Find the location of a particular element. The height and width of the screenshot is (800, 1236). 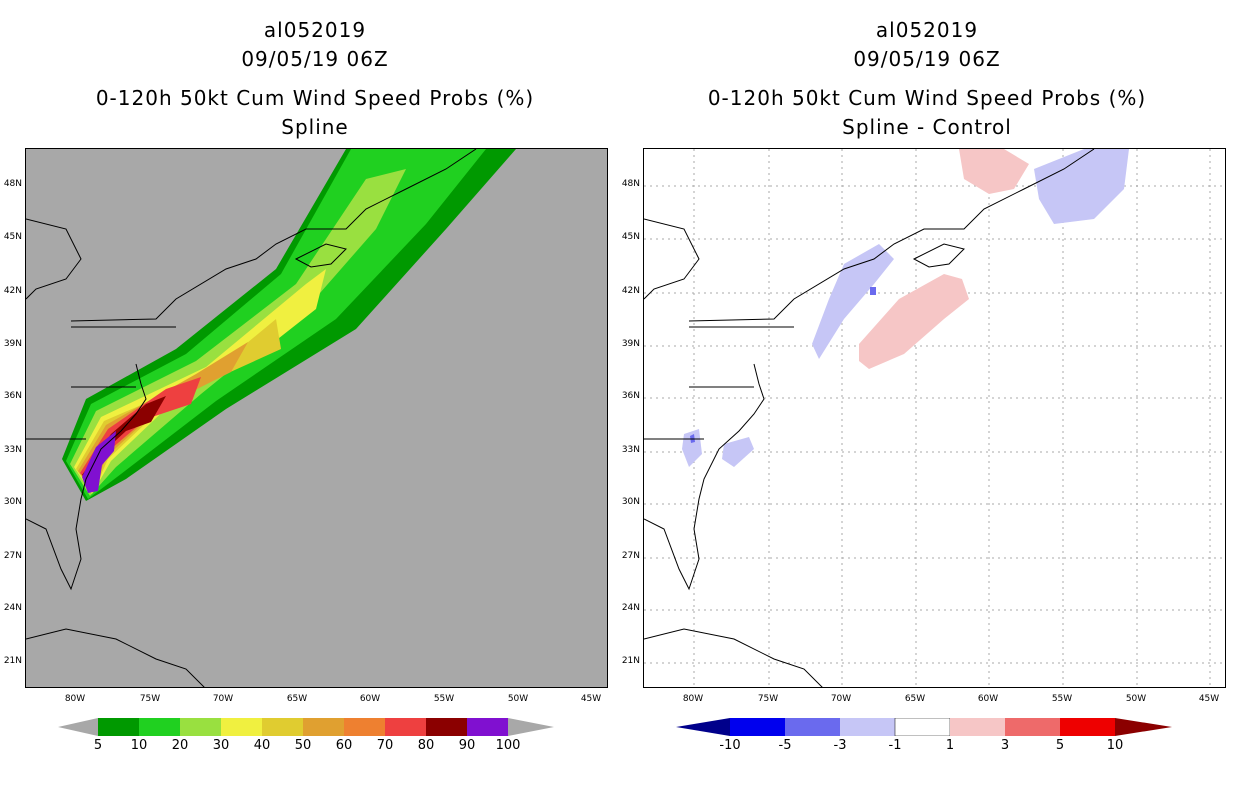

cbar-label: 80 is located at coordinates (426, 745).